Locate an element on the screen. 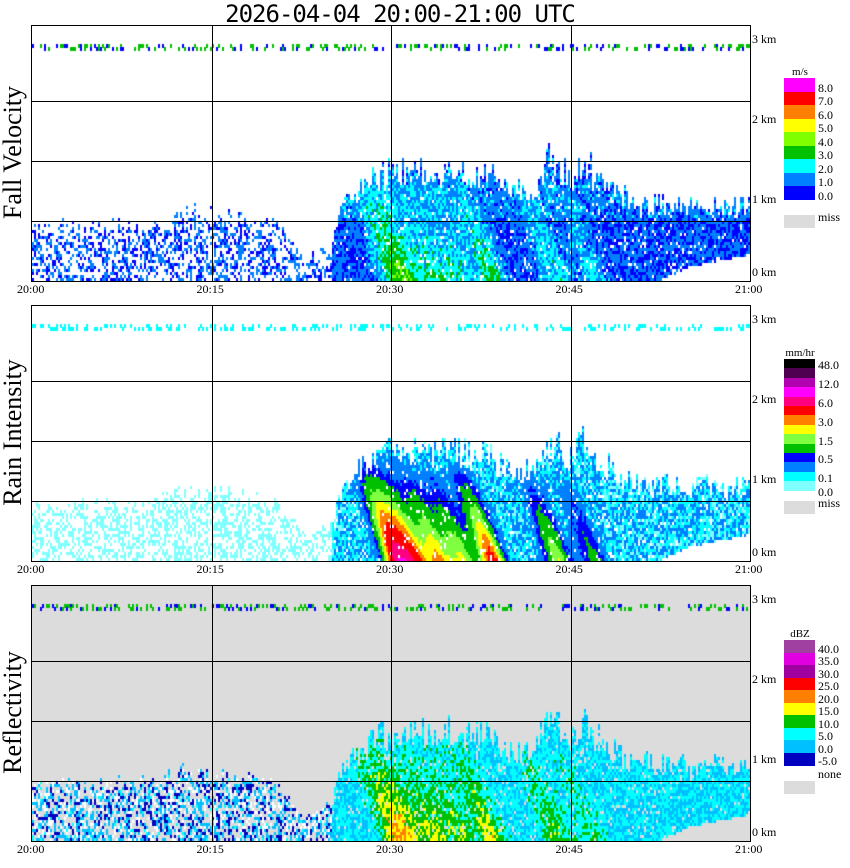  legend-label: 35.0 is located at coordinates (828, 661).